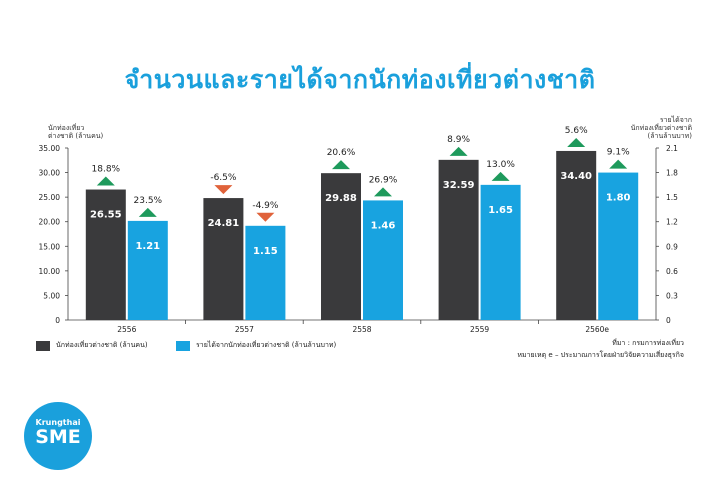 The height and width of the screenshot is (480, 720). I want to click on bar-value-label-revenue: 1.46, so click(383, 225).